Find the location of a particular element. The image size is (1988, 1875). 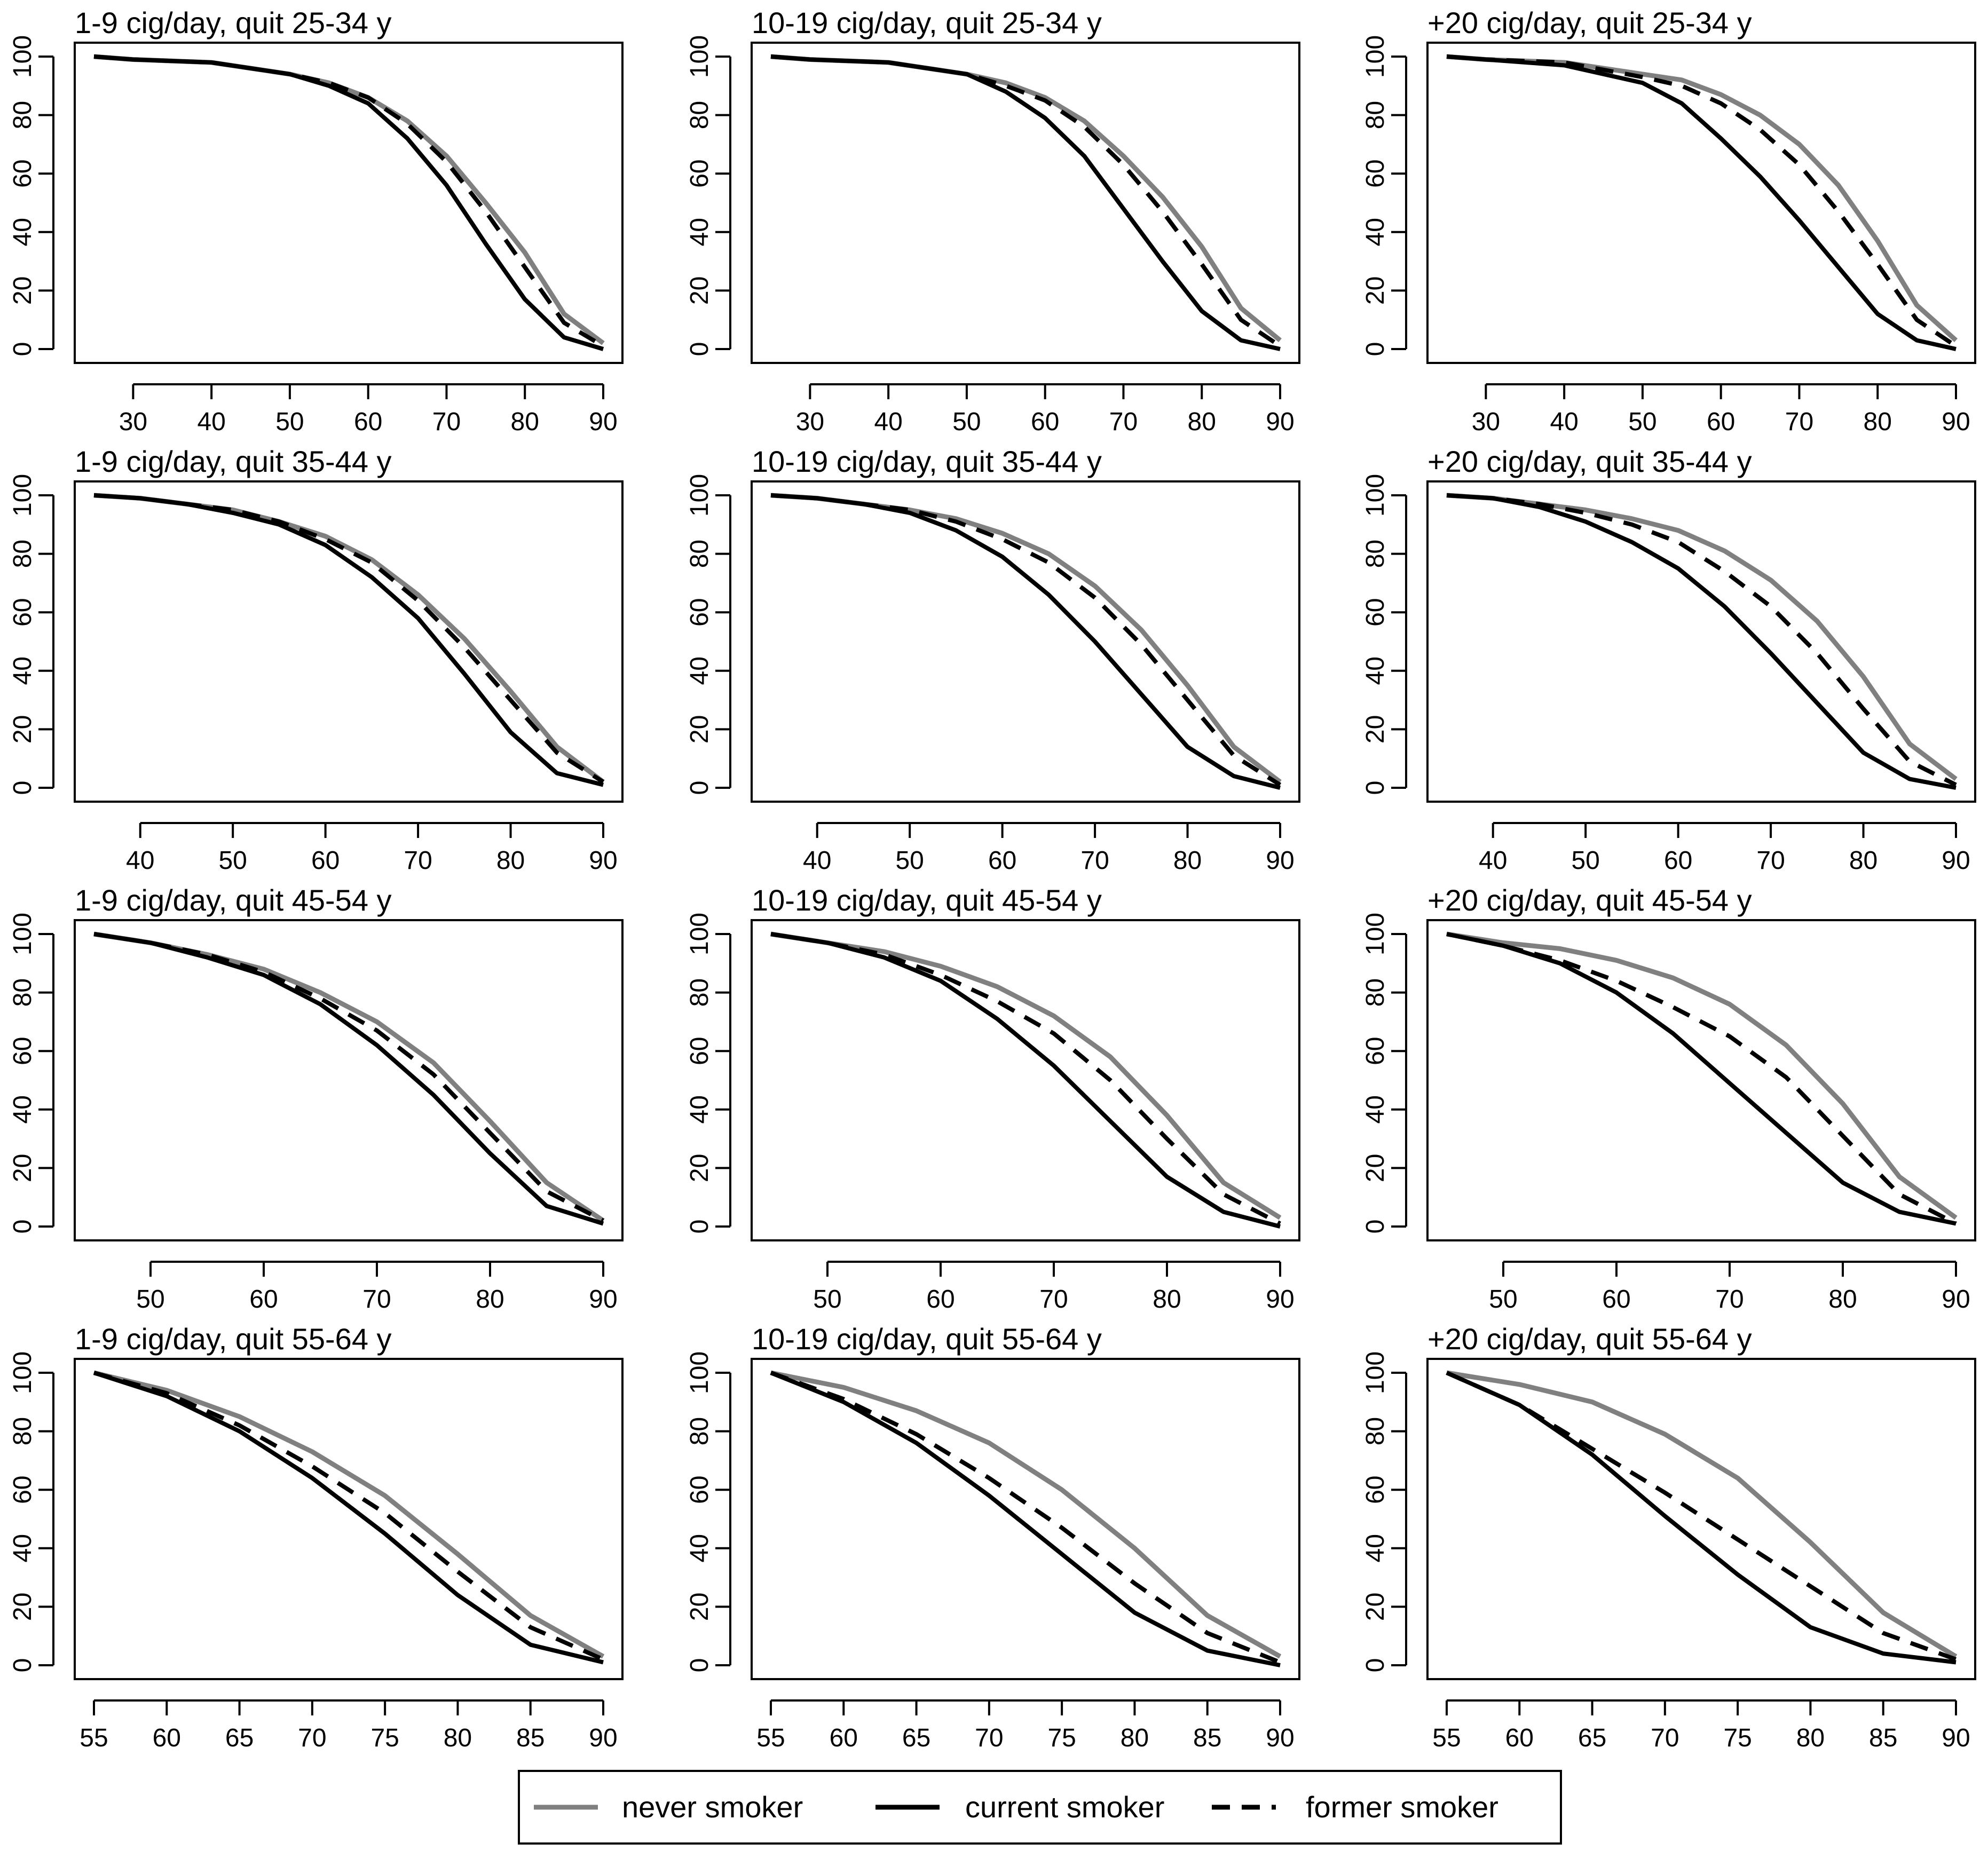

panel-title: +20 cig/day, quit 45-54 y is located at coordinates (1589, 900).